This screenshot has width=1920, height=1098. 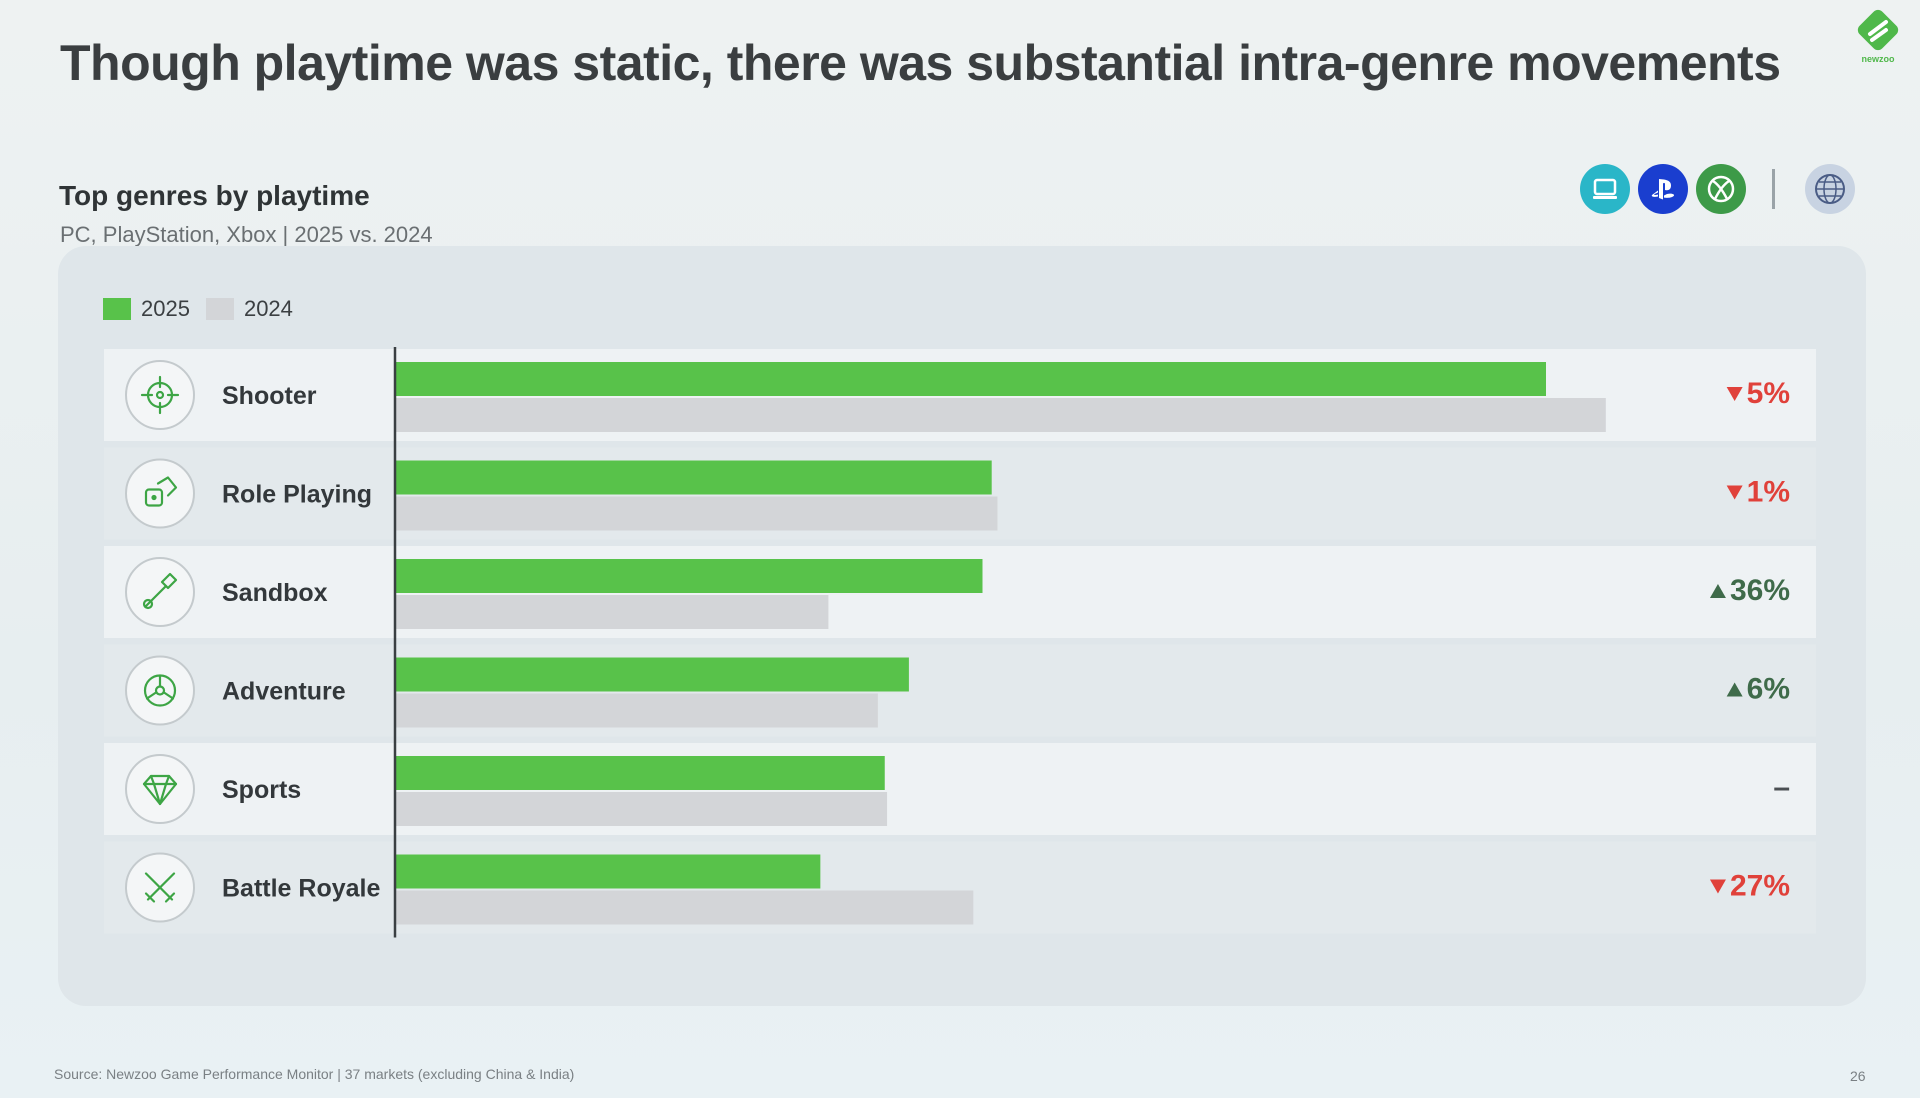 I want to click on legend-item-2024: 2024, so click(x=249, y=309).